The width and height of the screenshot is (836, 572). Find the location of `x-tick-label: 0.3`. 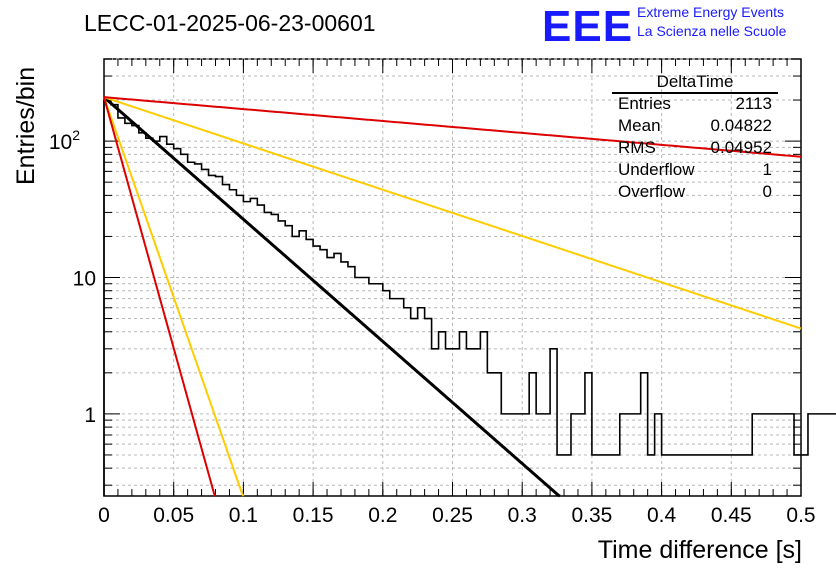

x-tick-label: 0.3 is located at coordinates (522, 515).